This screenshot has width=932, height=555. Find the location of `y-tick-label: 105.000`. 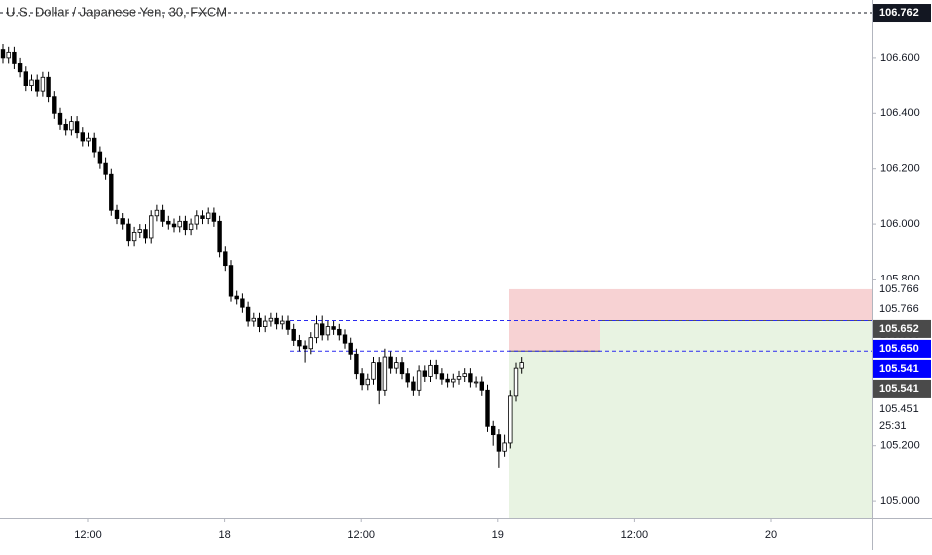

y-tick-label: 105.000 is located at coordinates (900, 501).